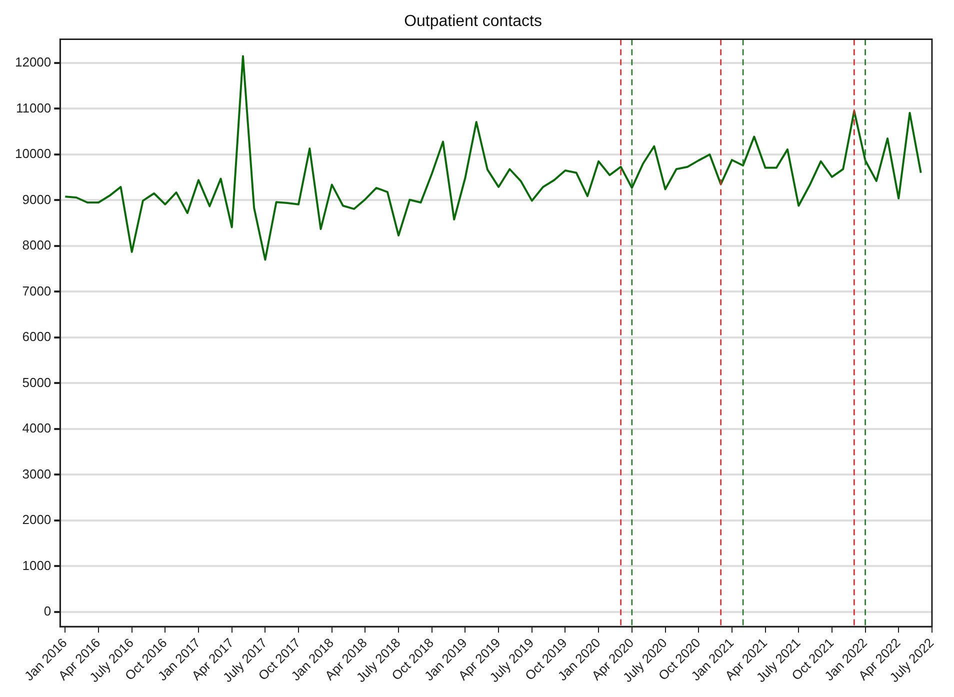  What do you see at coordinates (473, 21) in the screenshot?
I see `chart-title: Outpatient contacts` at bounding box center [473, 21].